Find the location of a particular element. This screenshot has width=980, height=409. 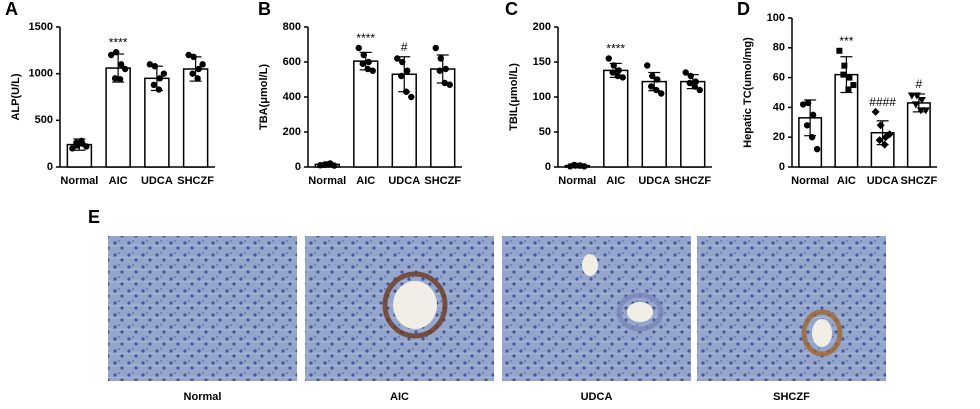

significance-label: #### is located at coordinates (882, 102).